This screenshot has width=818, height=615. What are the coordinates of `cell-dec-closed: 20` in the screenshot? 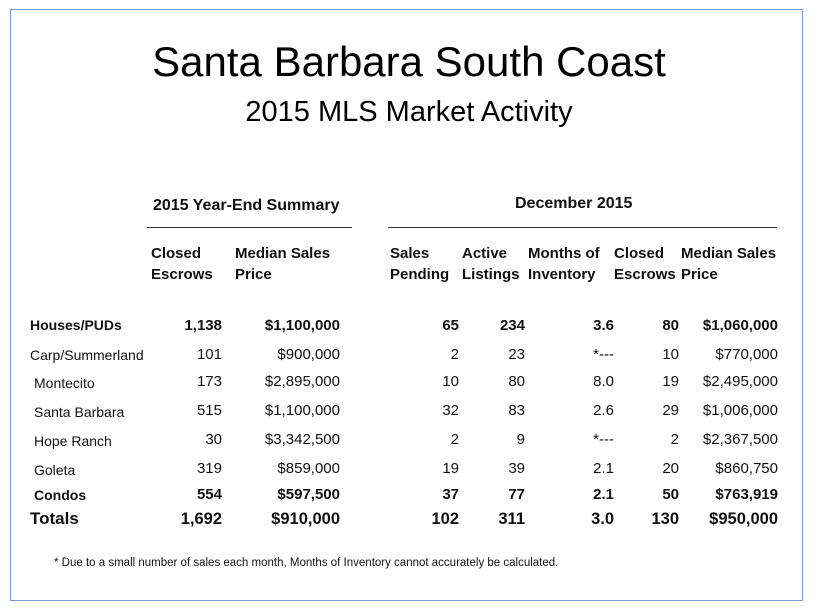 It's located at (670, 468).